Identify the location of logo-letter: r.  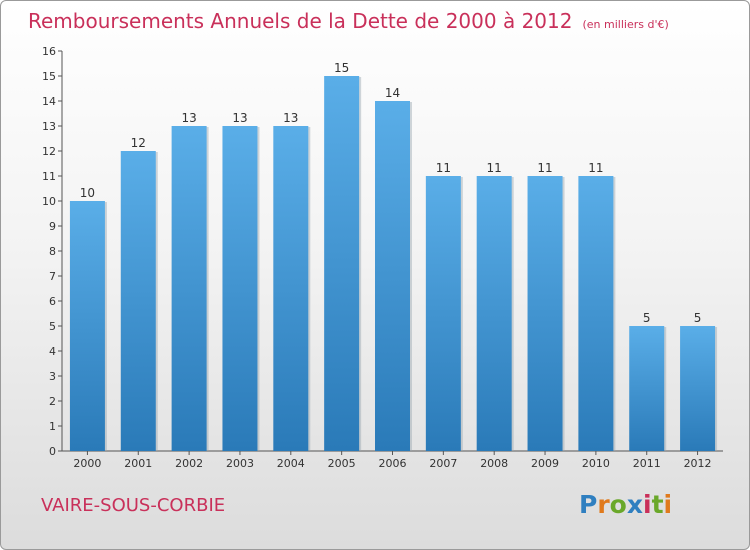
(603, 504).